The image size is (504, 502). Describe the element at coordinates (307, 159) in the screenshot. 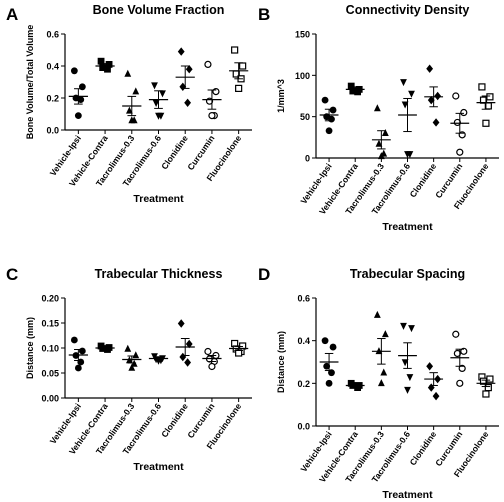

I see `y-tick-label: 0` at that location.